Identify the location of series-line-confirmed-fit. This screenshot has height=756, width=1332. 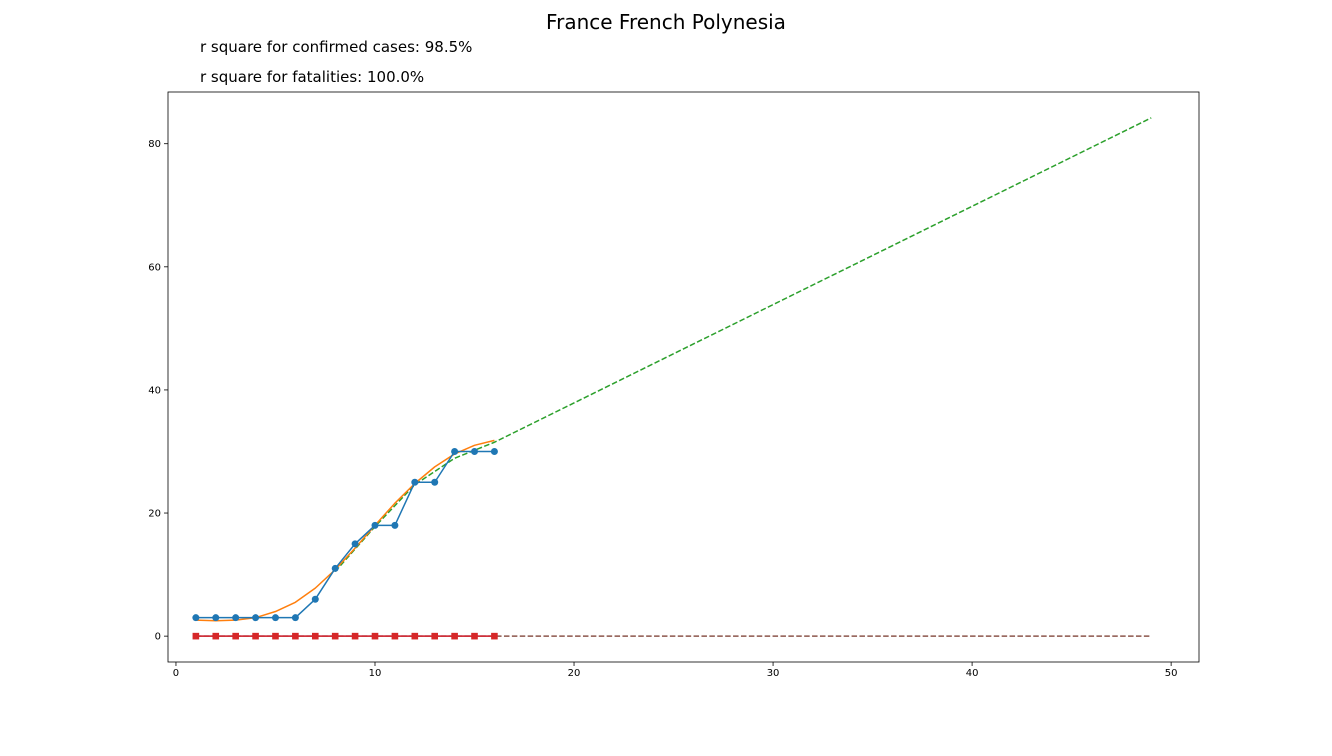
(345, 530).